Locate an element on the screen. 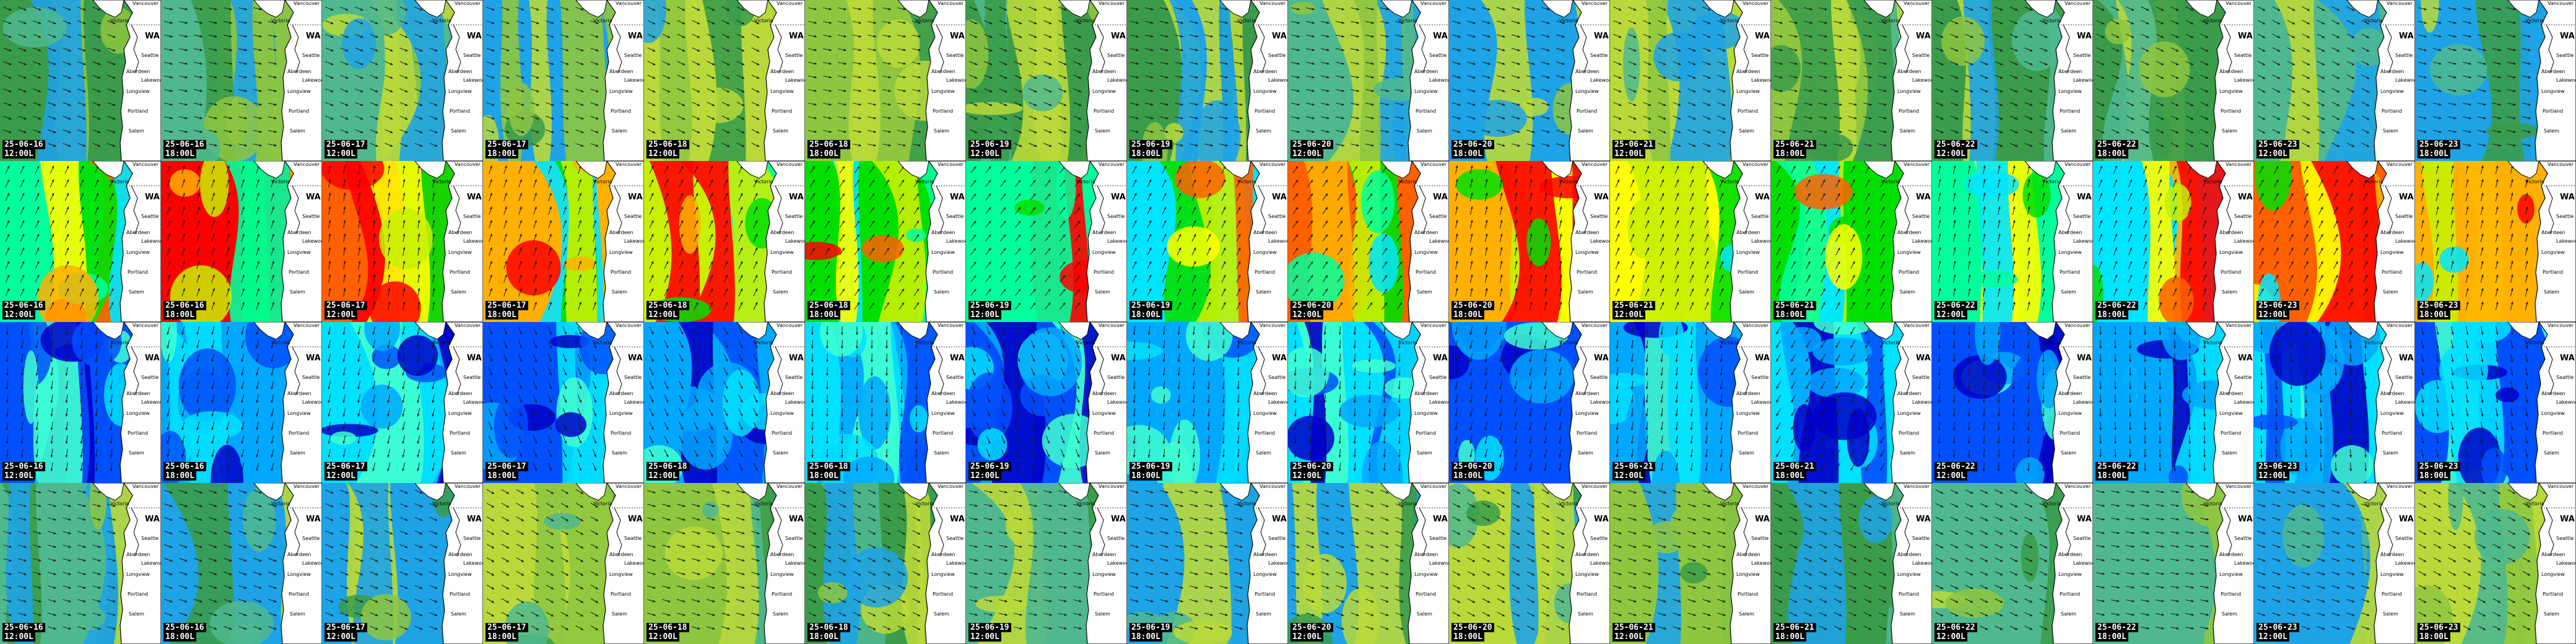 The image size is (2576, 644). field-band is located at coordinates (1367, 80).